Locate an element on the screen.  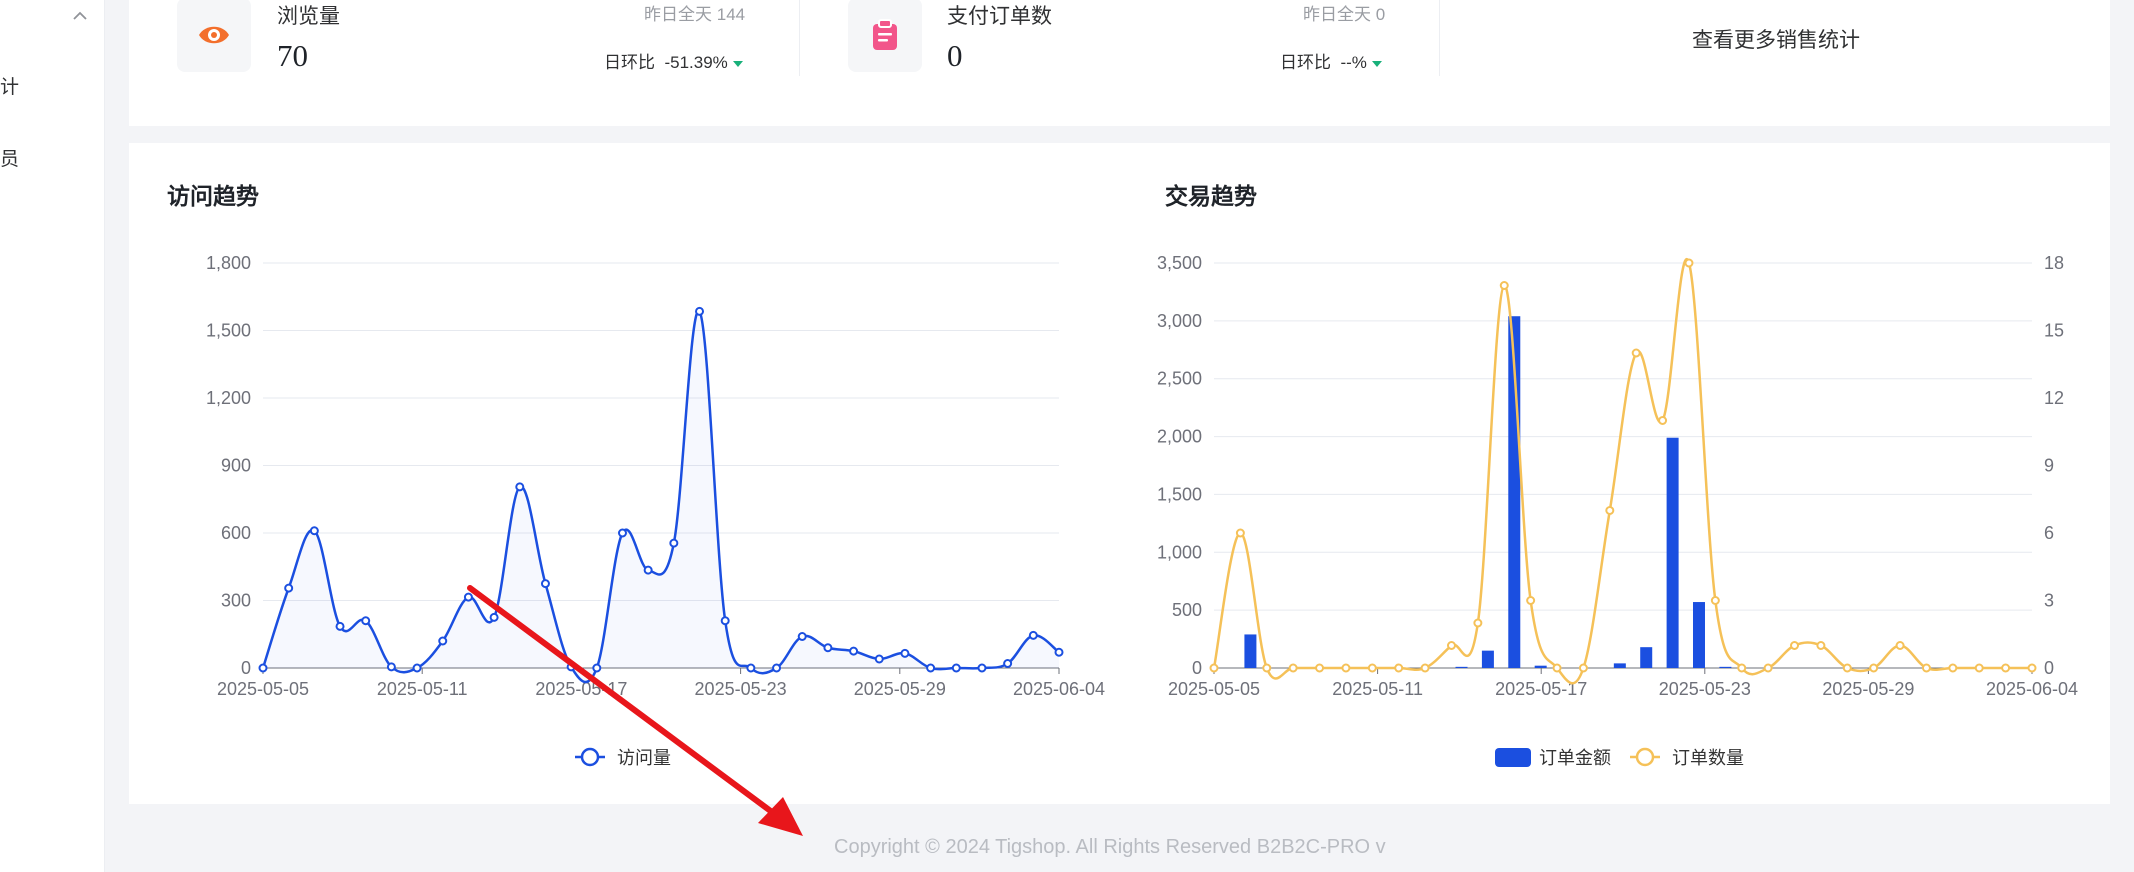
views-value: 70 is located at coordinates (292, 56).